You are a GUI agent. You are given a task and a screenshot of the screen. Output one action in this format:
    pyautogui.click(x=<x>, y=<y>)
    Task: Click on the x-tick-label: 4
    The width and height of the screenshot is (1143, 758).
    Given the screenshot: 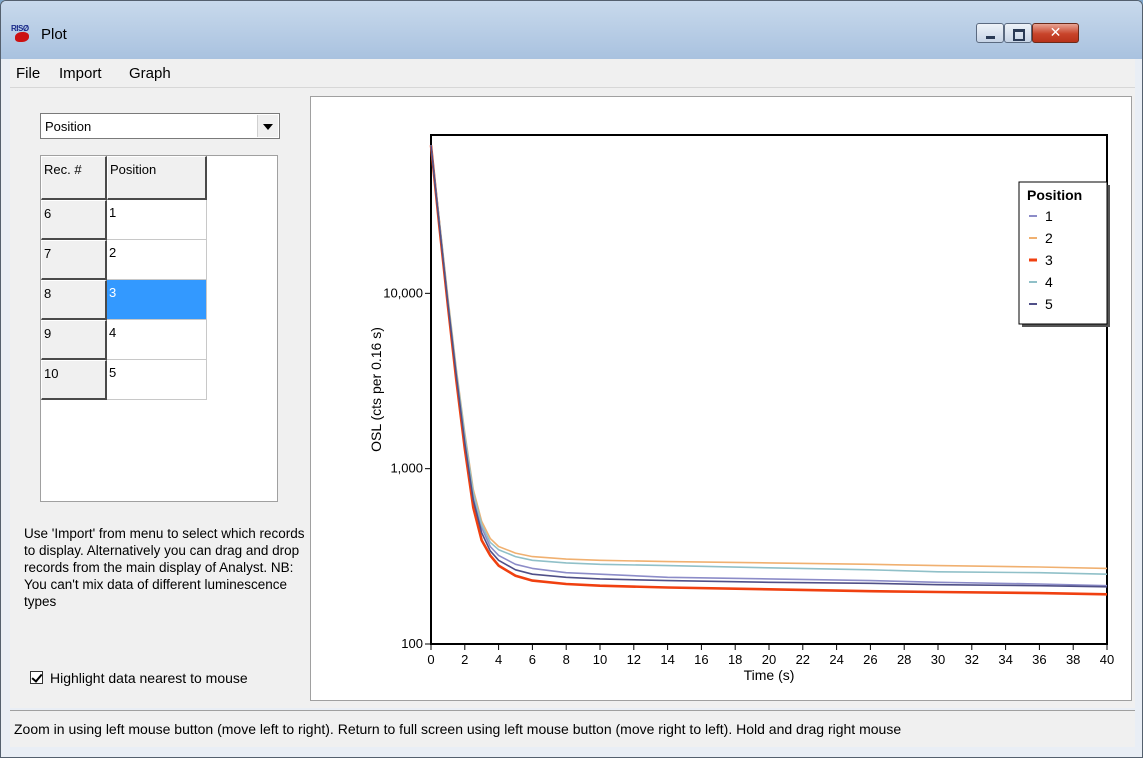 What is the action you would take?
    pyautogui.click(x=498, y=659)
    